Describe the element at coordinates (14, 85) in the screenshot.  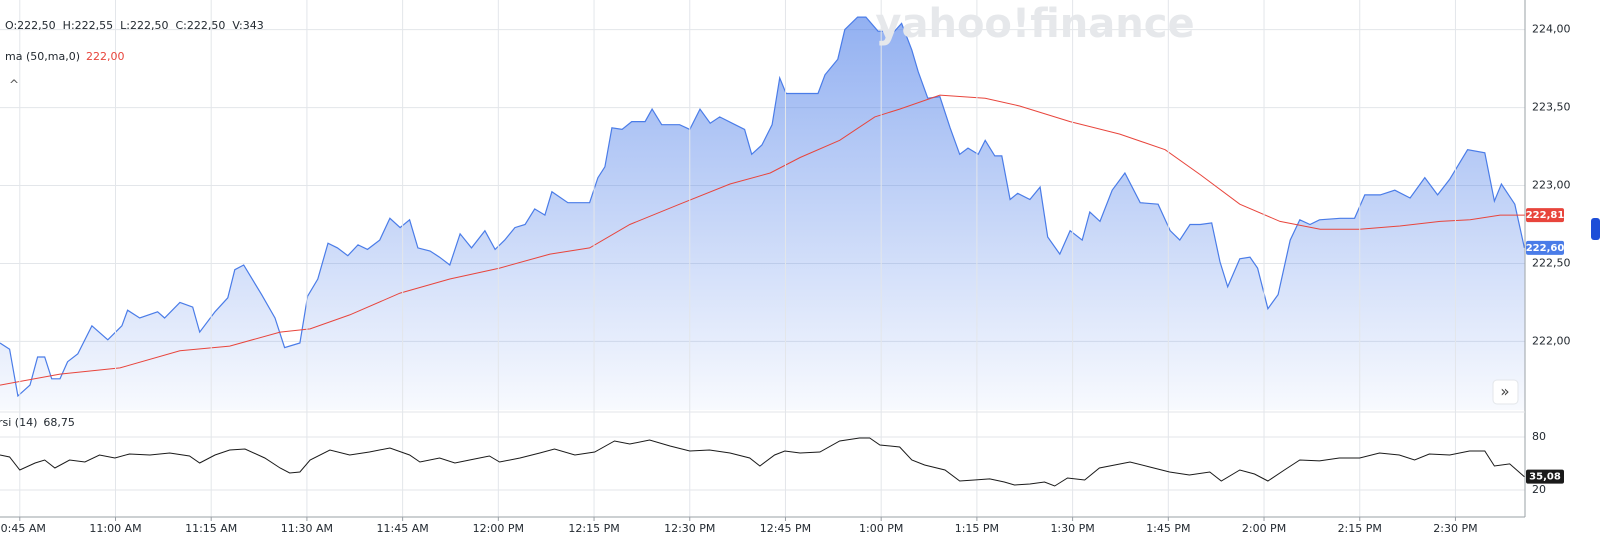
I see `collapse-icon: ^` at that location.